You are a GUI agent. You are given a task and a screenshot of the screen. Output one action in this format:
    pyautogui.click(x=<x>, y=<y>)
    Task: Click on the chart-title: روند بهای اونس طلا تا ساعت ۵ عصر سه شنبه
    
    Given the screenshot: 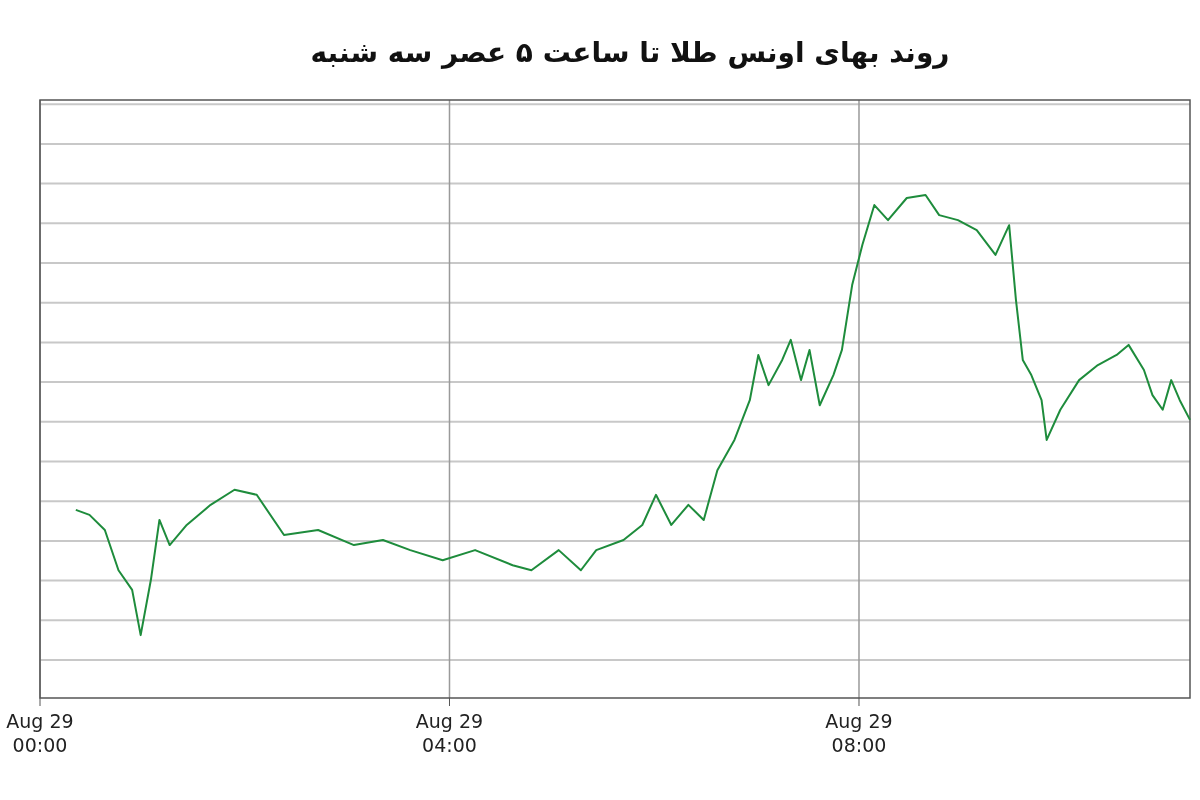 What is the action you would take?
    pyautogui.click(x=630, y=52)
    